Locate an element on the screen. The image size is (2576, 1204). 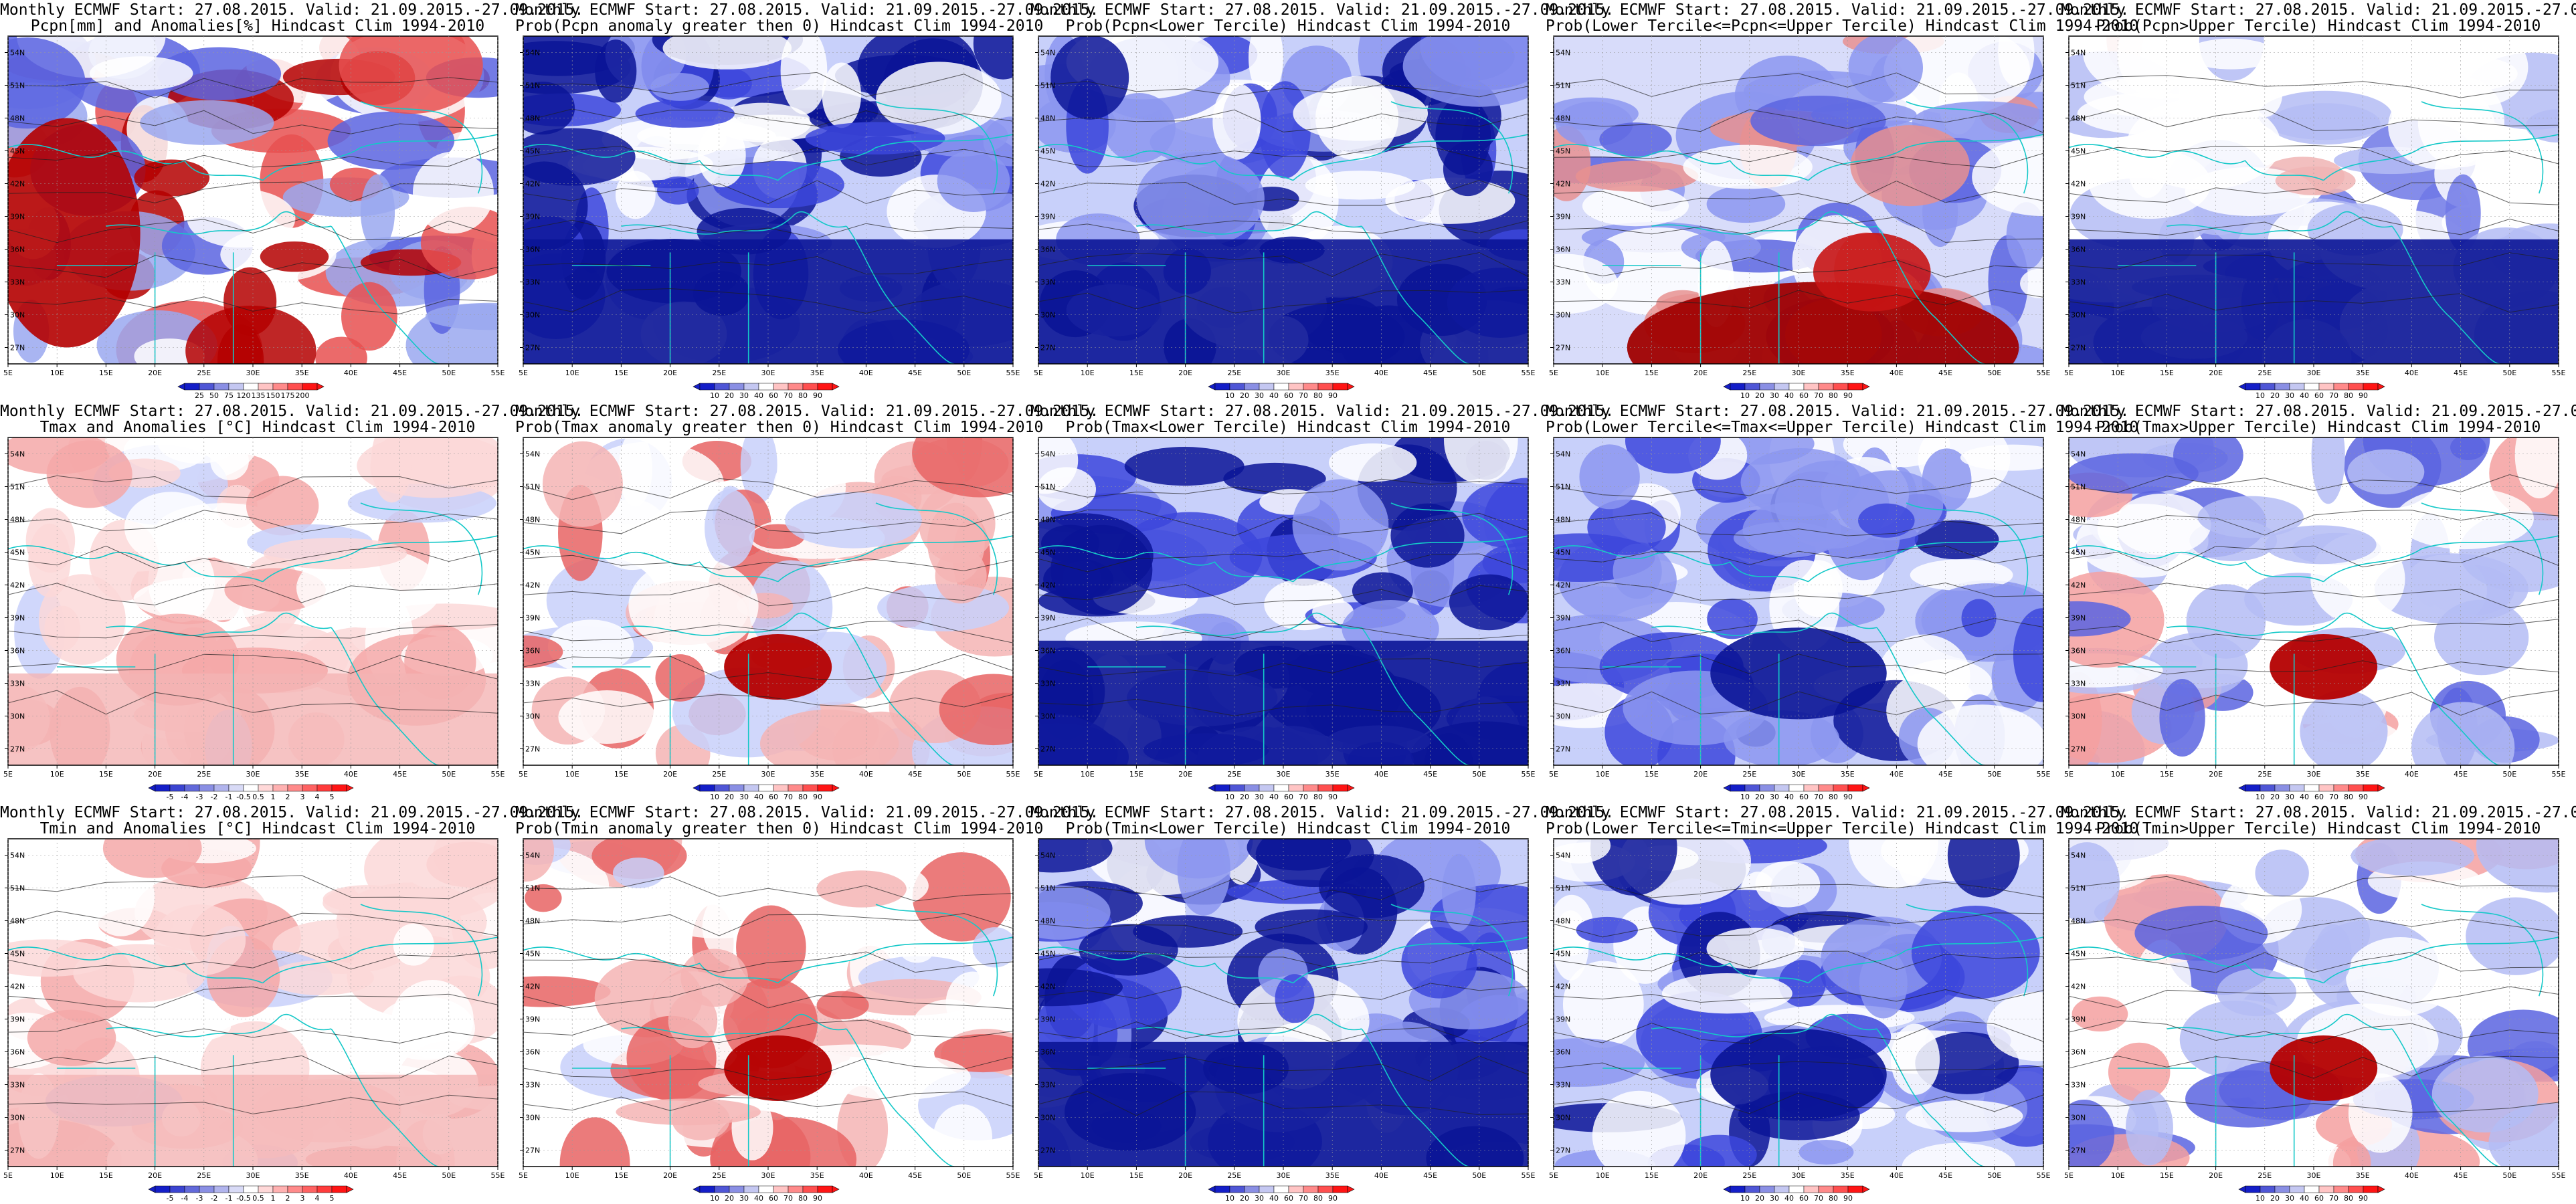
colorbar-label: -4 is located at coordinates (185, 797).